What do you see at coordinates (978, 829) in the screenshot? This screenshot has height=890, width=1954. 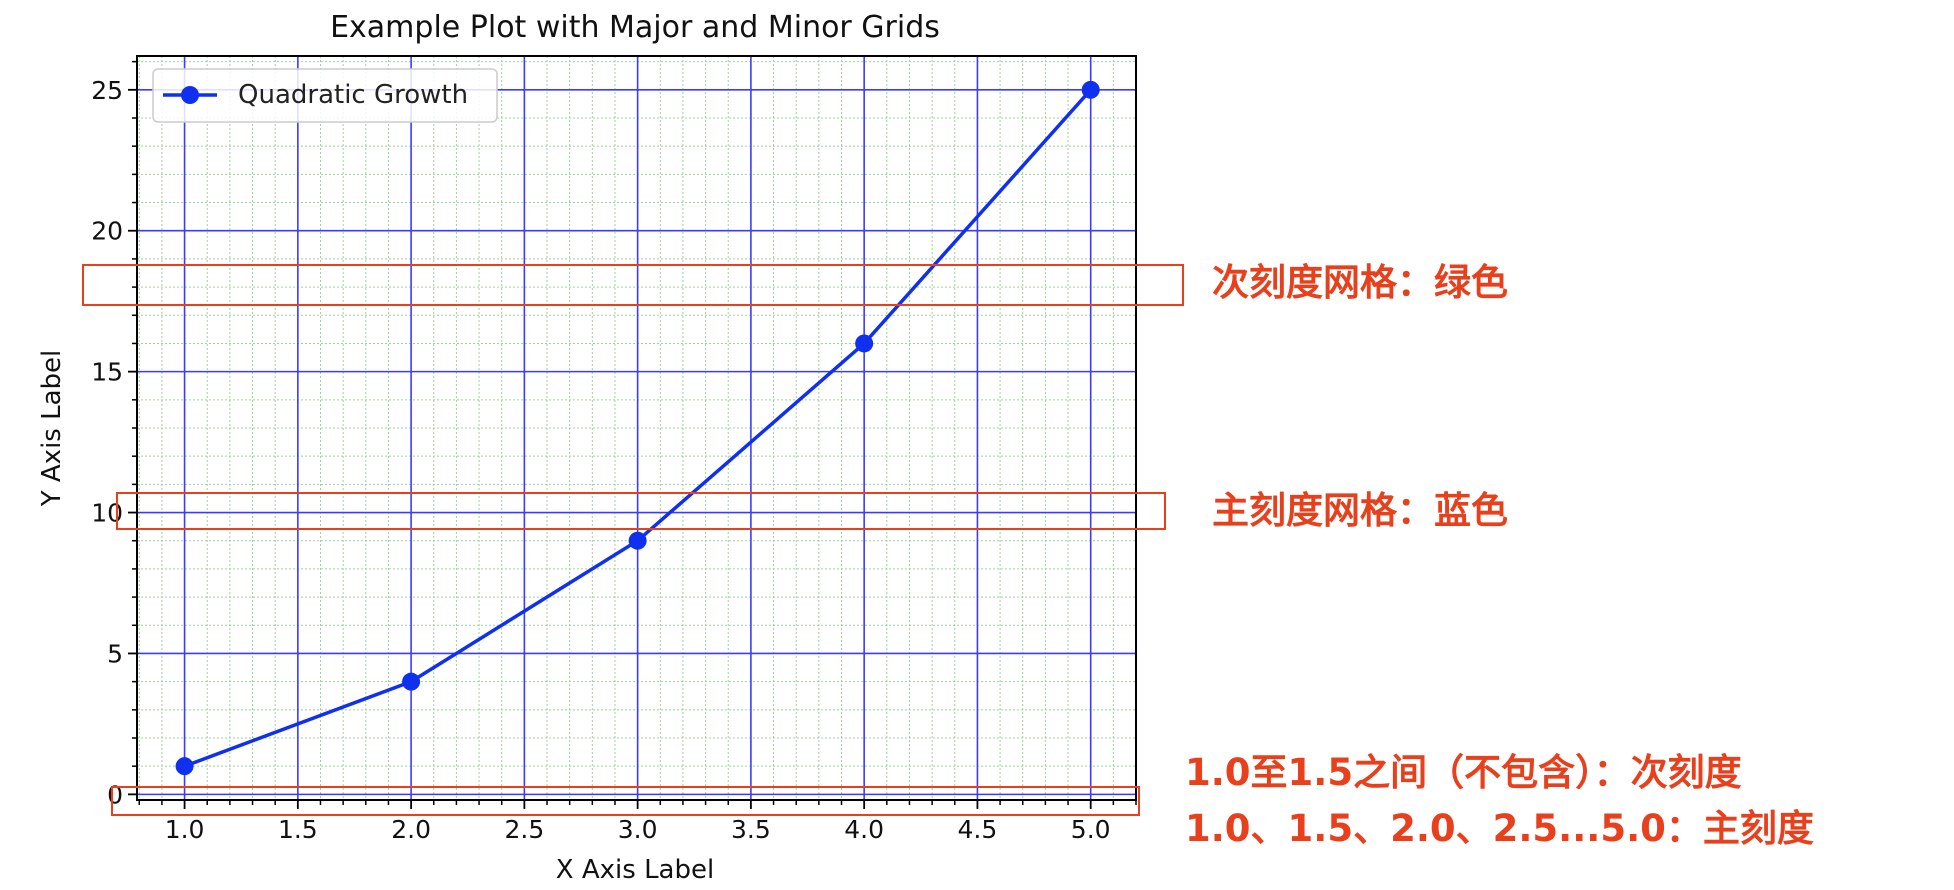 I see `x-tick-label: 4.5` at bounding box center [978, 829].